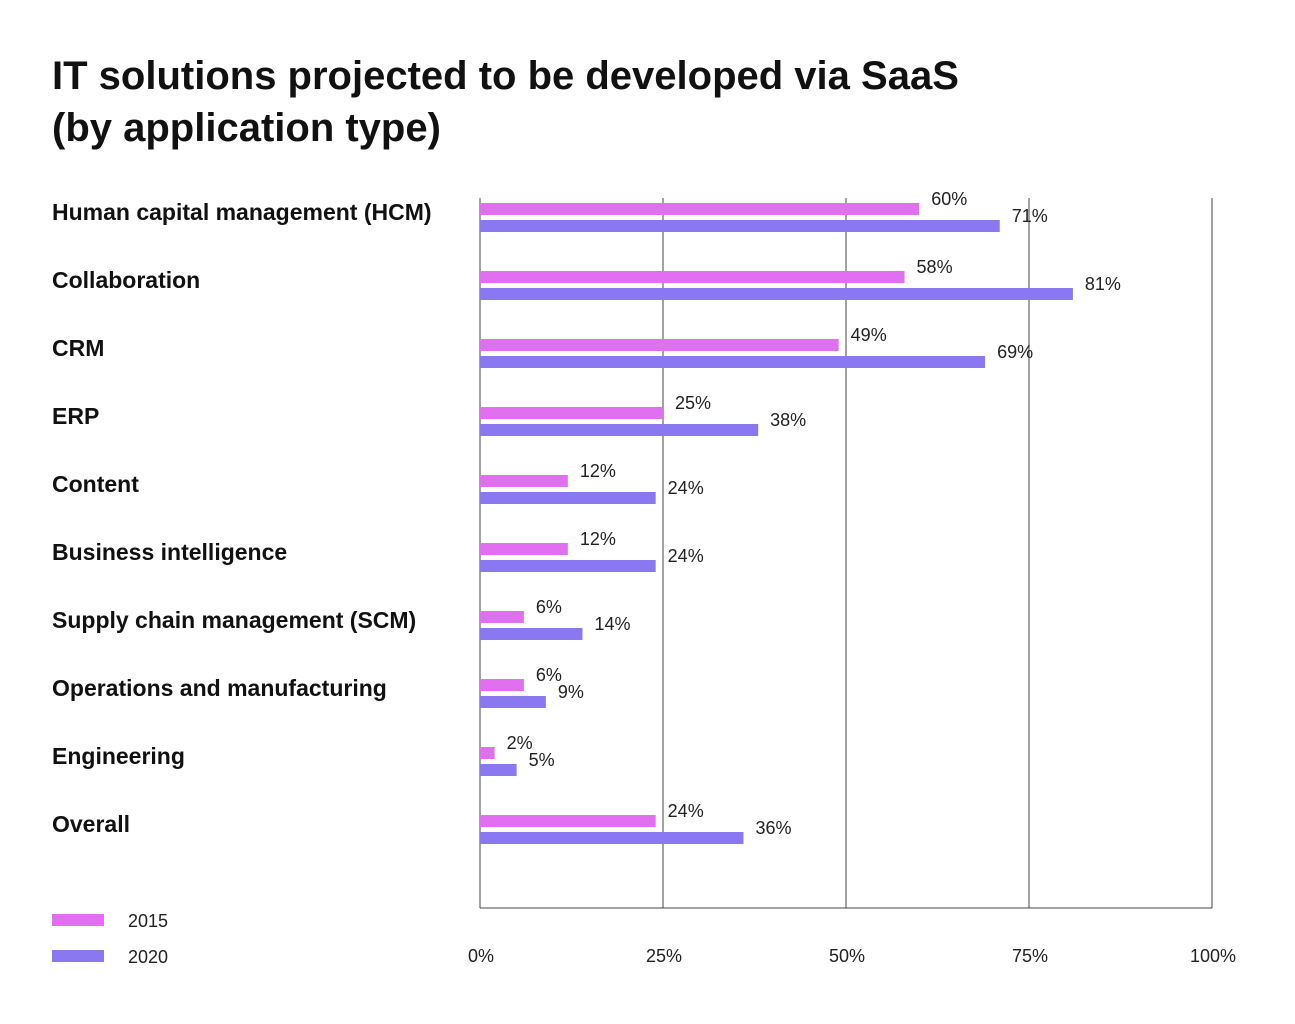 Image resolution: width=1295 pixels, height=1024 pixels. What do you see at coordinates (1015, 352) in the screenshot?
I see `data-label-2020: 69%` at bounding box center [1015, 352].